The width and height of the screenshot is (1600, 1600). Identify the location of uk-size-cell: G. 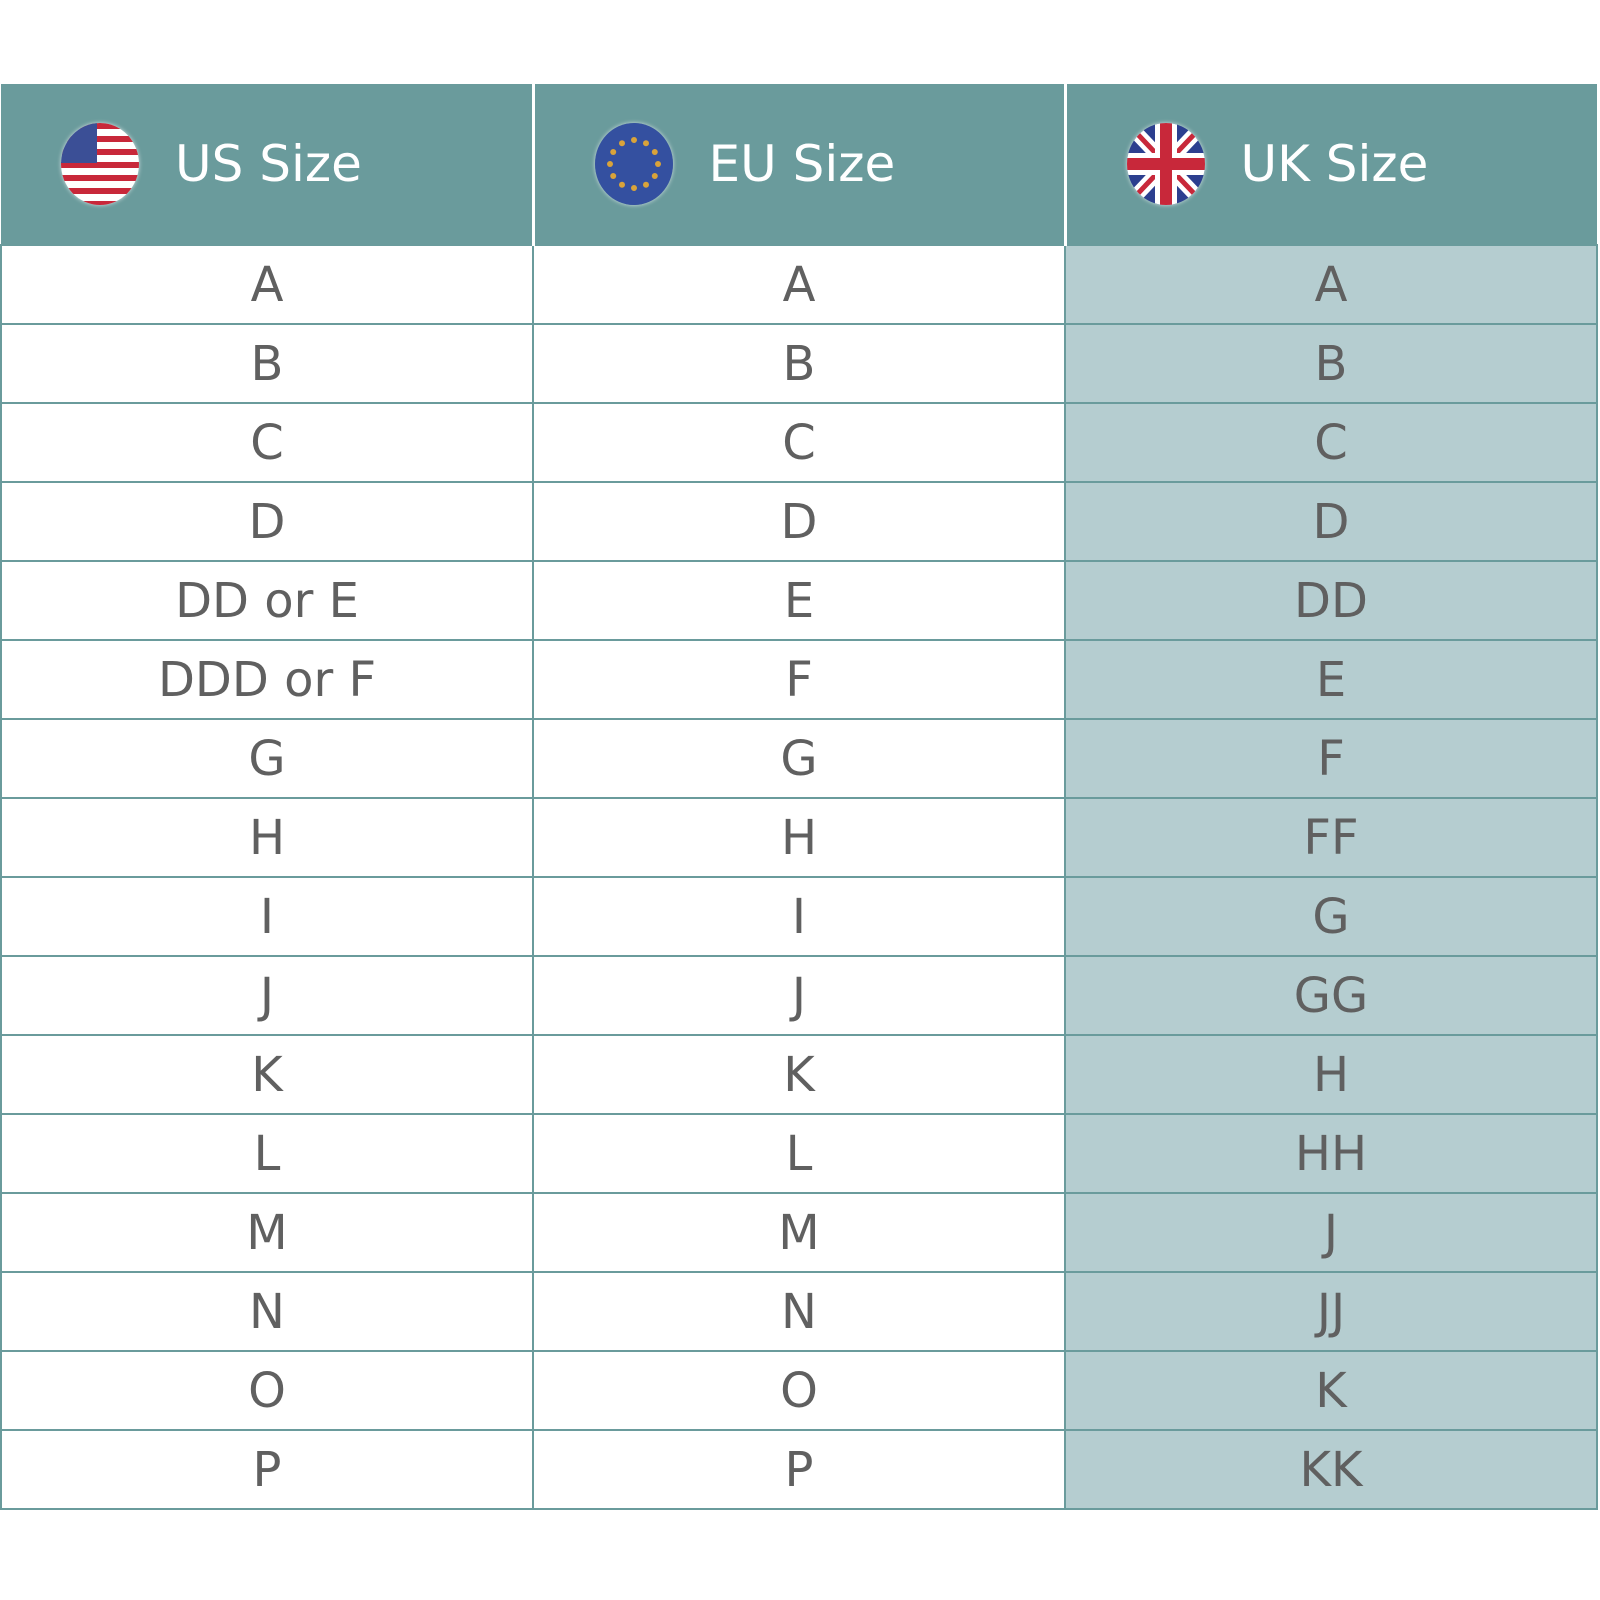
(1331, 916).